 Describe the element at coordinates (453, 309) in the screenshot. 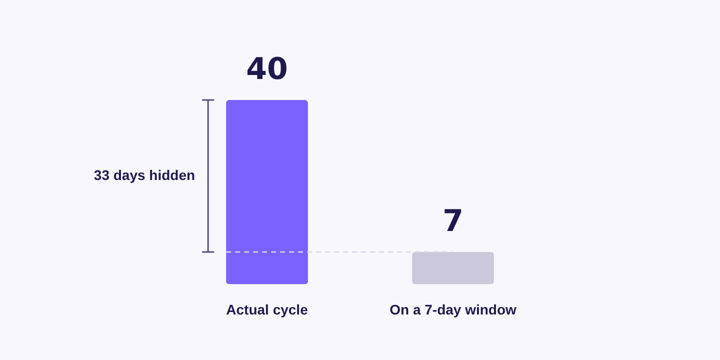

I see `x-tick-label: On a 7-day window` at that location.